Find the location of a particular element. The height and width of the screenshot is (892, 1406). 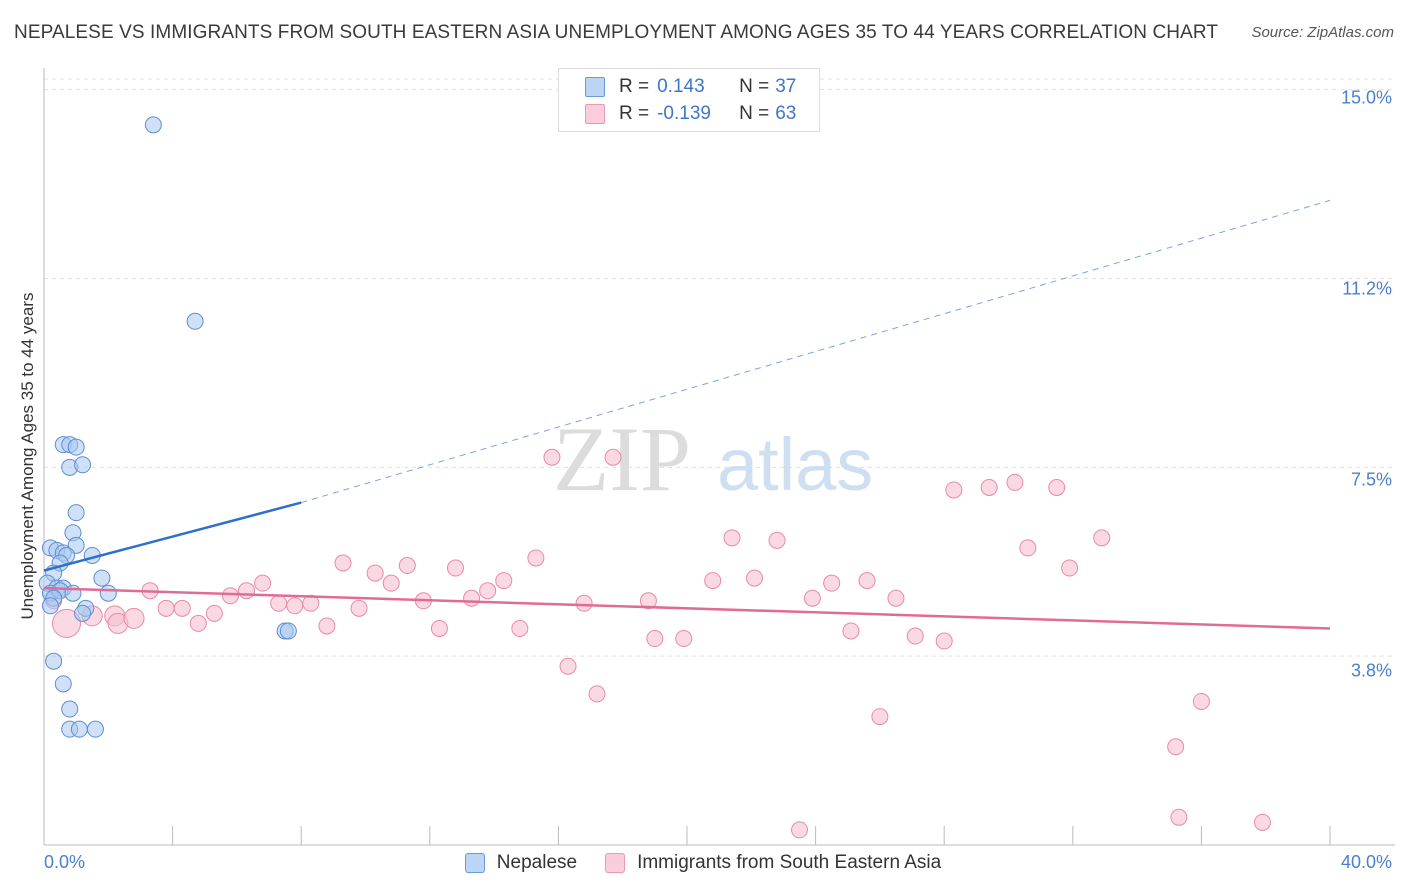

legend-label-nepalese: Nepalese is located at coordinates (537, 862).